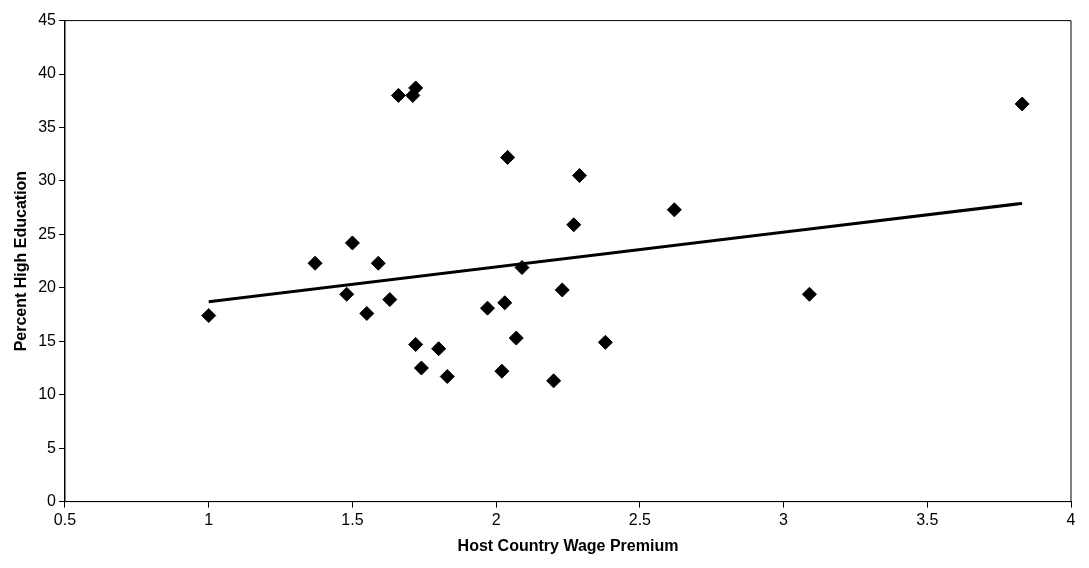 The image size is (1089, 568). Describe the element at coordinates (47, 20) in the screenshot. I see `y-tick-label: 45` at that location.